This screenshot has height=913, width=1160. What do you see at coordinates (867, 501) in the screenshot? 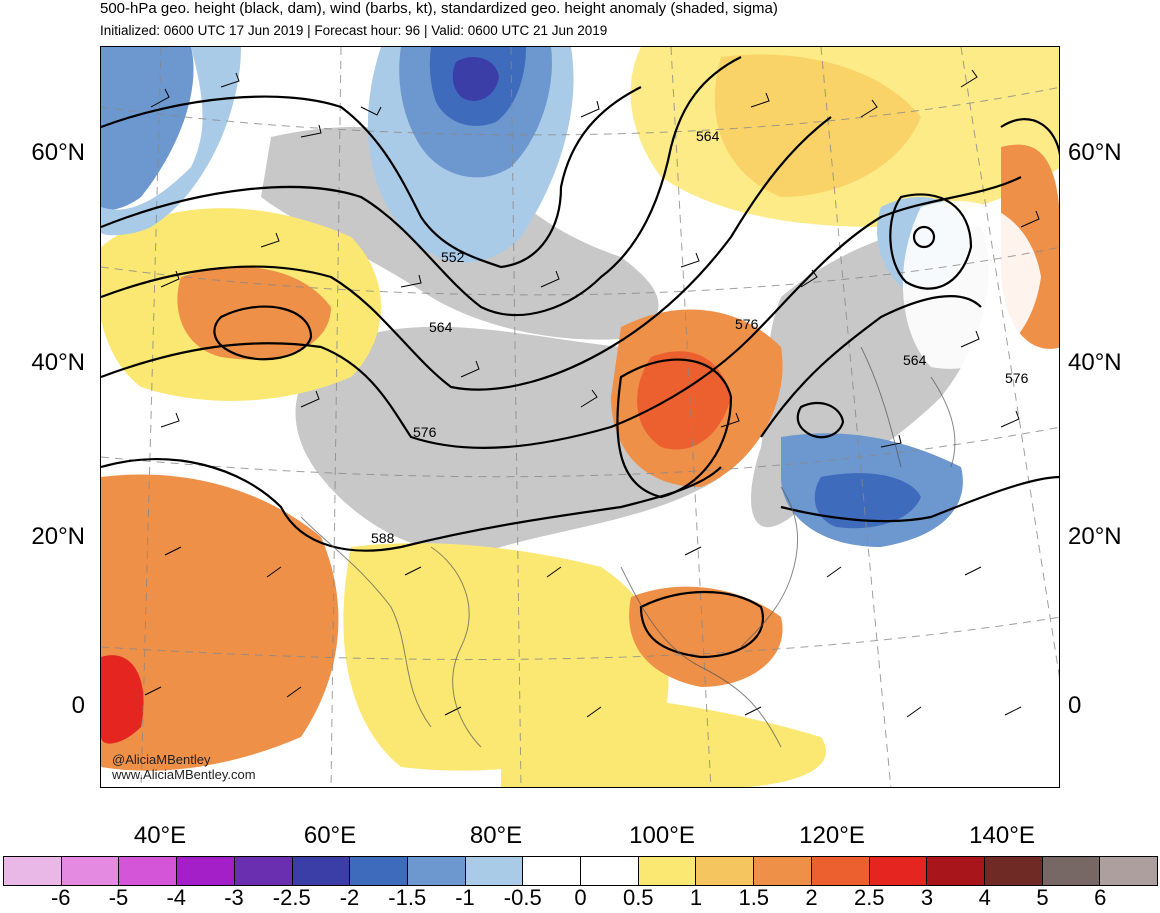
I see `shade-darkblue-japan-south` at bounding box center [867, 501].